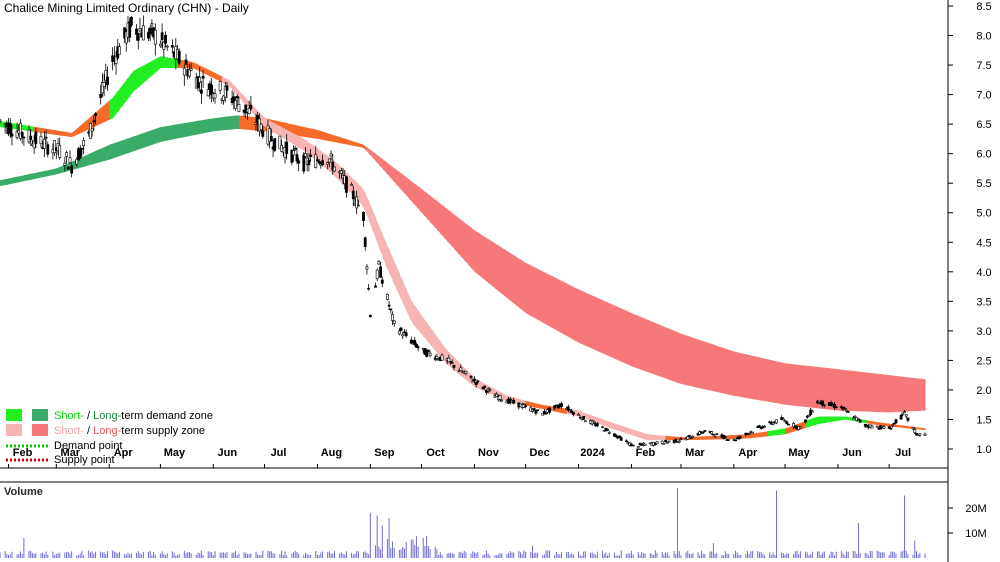 This screenshot has width=1000, height=562. What do you see at coordinates (23, 453) in the screenshot?
I see `x-tick-label: Feb` at bounding box center [23, 453].